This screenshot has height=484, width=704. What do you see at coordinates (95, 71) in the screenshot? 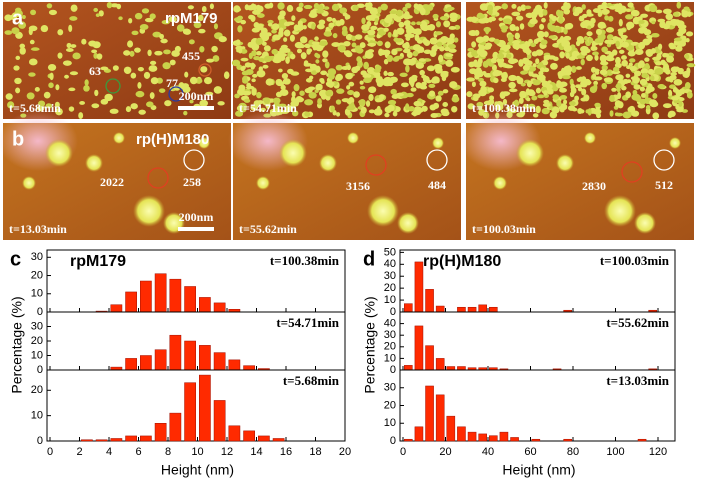
I see `particle-label: 63` at bounding box center [95, 71].